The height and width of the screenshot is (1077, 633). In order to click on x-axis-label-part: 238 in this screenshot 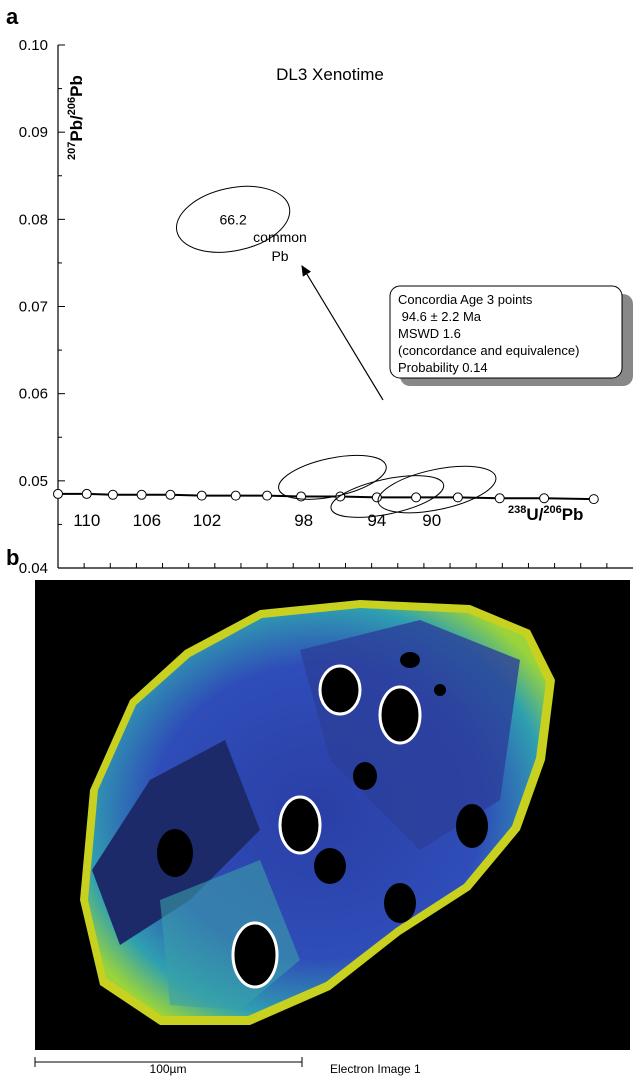, I will do `click(517, 510)`.